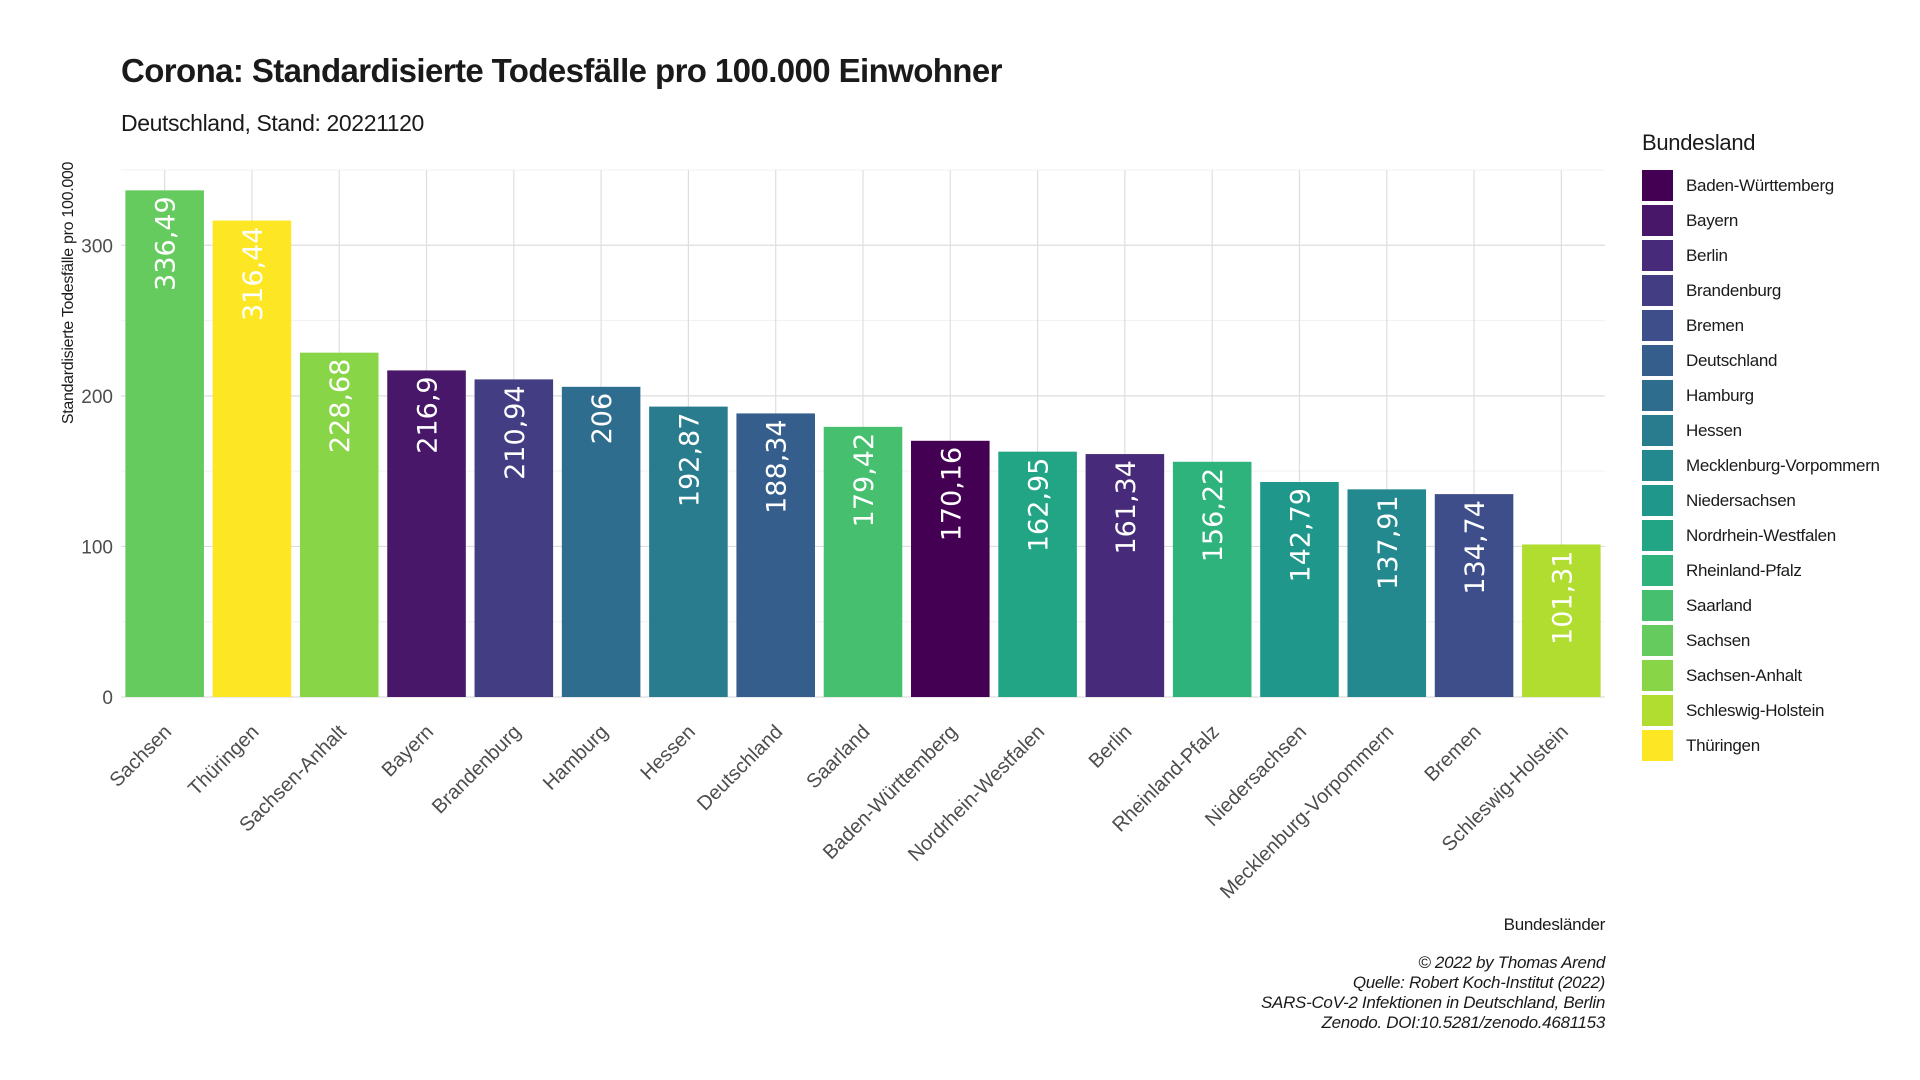 This screenshot has width=1920, height=1080. I want to click on bar-value-label: 101,31, so click(1562, 597).